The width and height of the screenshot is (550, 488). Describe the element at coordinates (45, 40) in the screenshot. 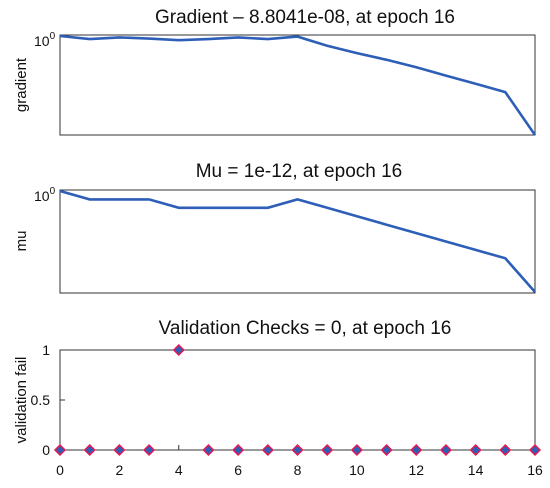

I see `gradient-ytick-label: 100` at that location.